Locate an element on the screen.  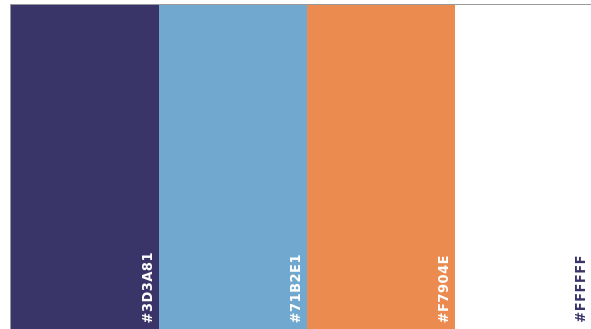
swatch-3-hex-label: #F7904E is located at coordinates (444, 288).